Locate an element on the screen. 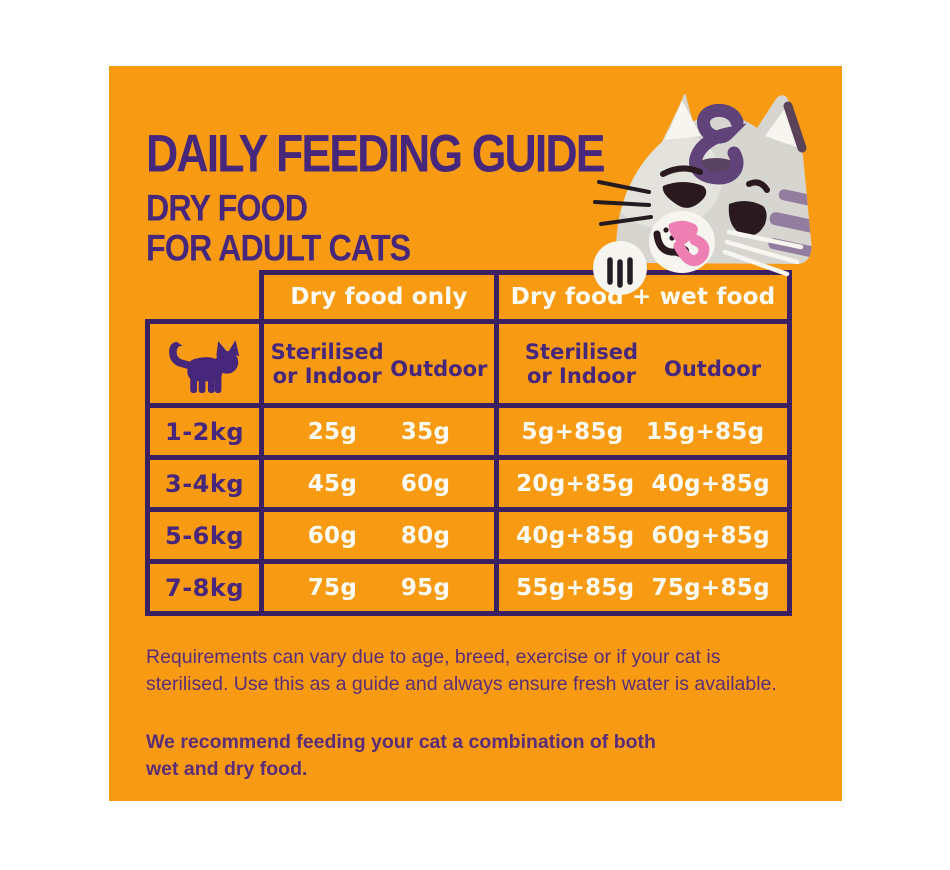  value-dry-sterilised: 45g is located at coordinates (332, 483).